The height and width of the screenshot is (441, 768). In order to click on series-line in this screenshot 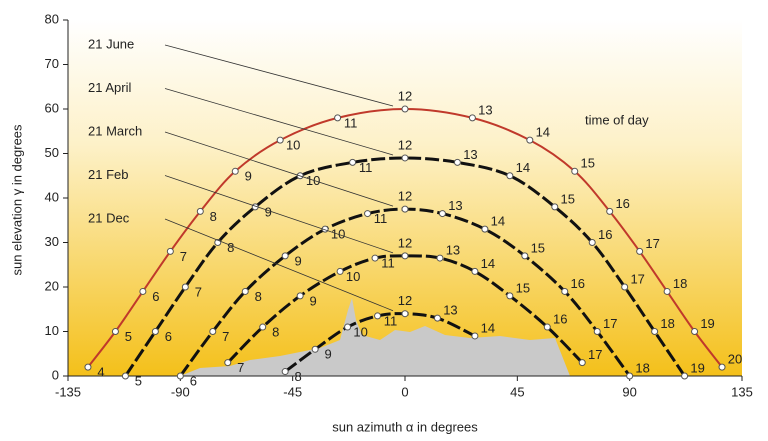, I will do `click(405, 309)`.